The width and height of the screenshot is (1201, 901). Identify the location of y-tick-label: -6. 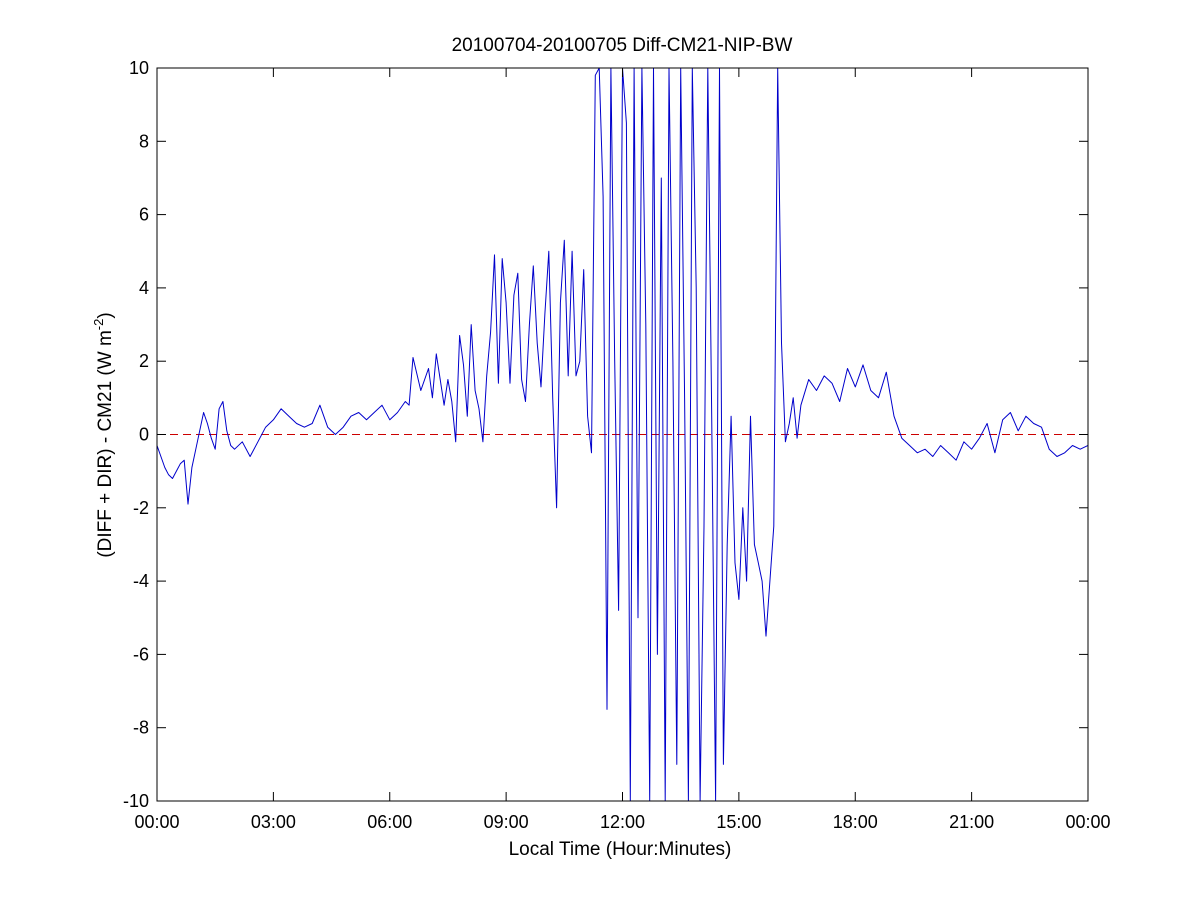
(141, 654).